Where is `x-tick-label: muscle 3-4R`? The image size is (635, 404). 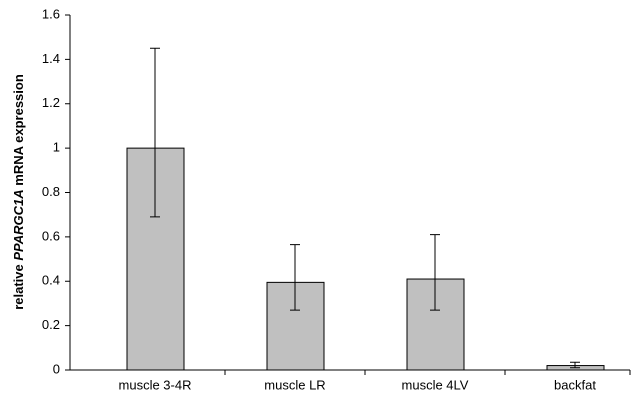 x-tick-label: muscle 3-4R is located at coordinates (155, 384).